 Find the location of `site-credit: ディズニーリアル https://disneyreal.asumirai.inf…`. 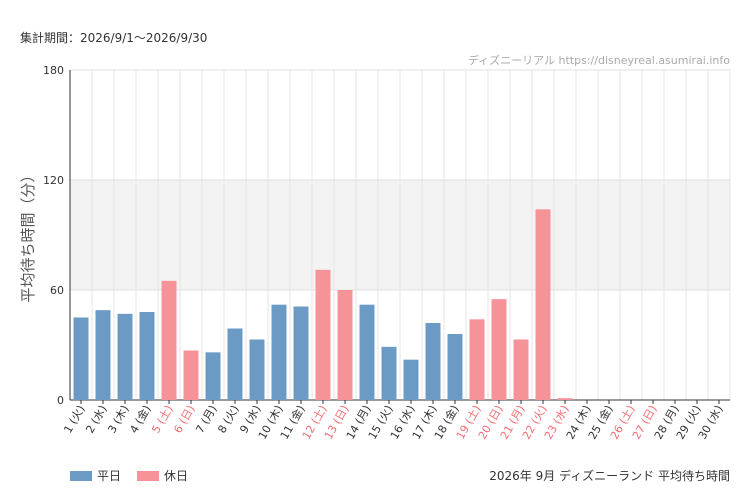

site-credit: ディズニーリアル https://disneyreal.asumirai.inf… is located at coordinates (598, 60).